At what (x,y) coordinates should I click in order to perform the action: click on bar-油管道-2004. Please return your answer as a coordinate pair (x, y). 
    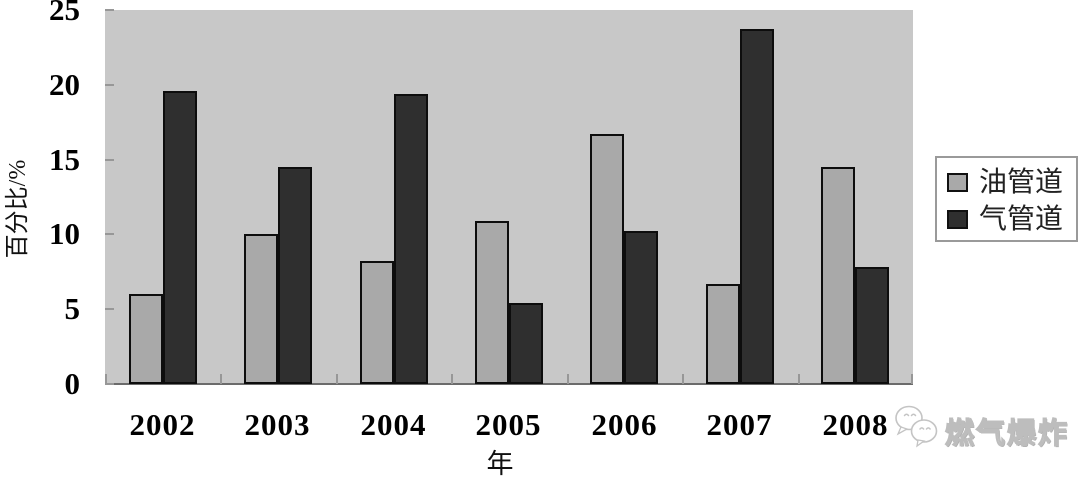
    Looking at the image, I should click on (377, 322).